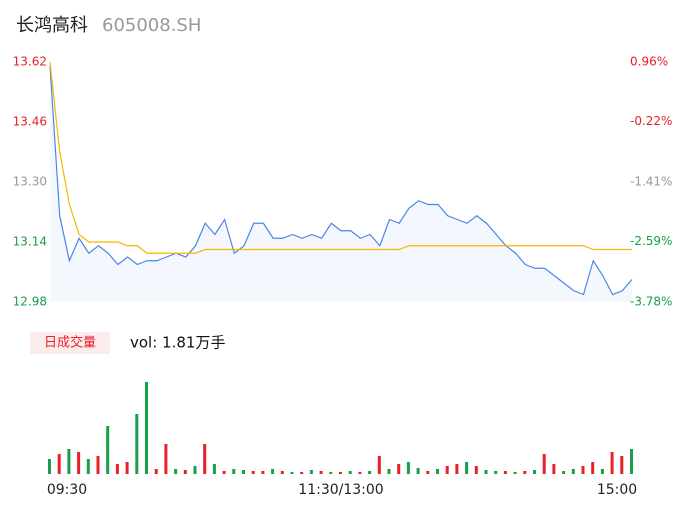 The height and width of the screenshot is (524, 686). What do you see at coordinates (651, 182) in the screenshot?
I see `y2-tick-label: -1.41%` at bounding box center [651, 182].